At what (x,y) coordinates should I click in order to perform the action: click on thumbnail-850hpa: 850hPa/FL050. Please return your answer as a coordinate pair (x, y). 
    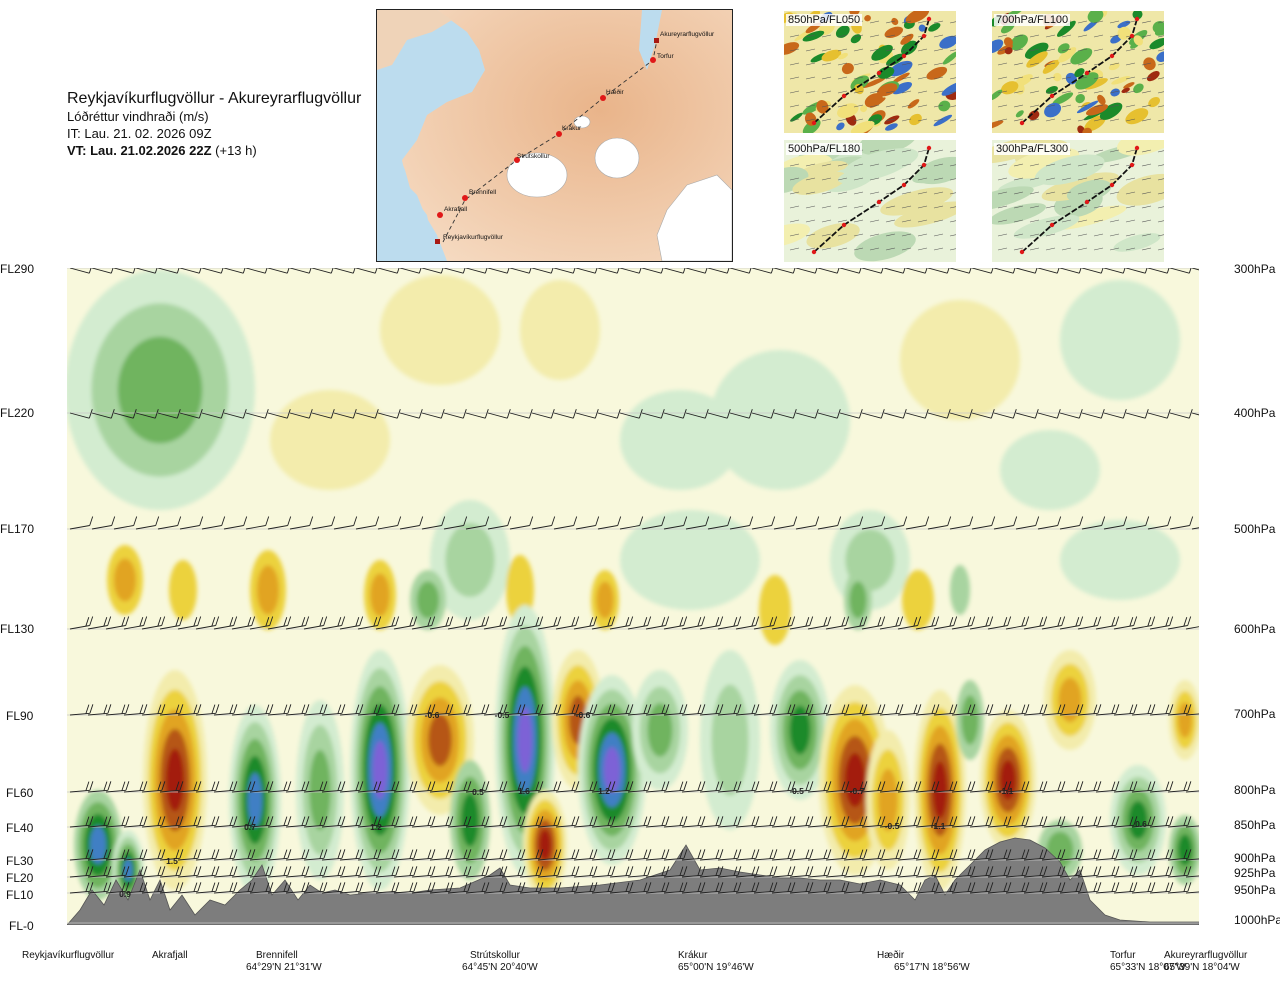
    Looking at the image, I should click on (870, 72).